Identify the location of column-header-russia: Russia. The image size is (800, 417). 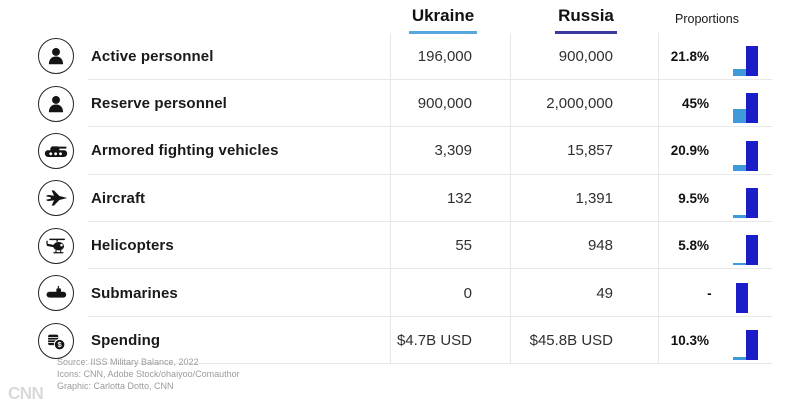
(586, 20).